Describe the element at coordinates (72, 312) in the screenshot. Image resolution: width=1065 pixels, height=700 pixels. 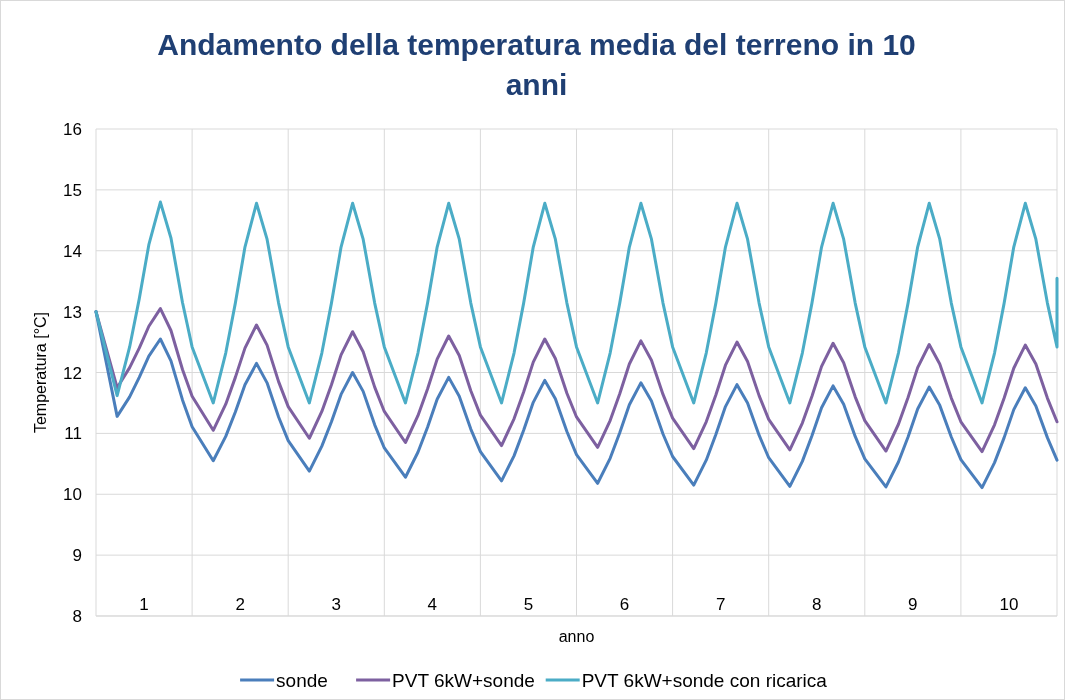
I see `y-tick-label: 13` at that location.